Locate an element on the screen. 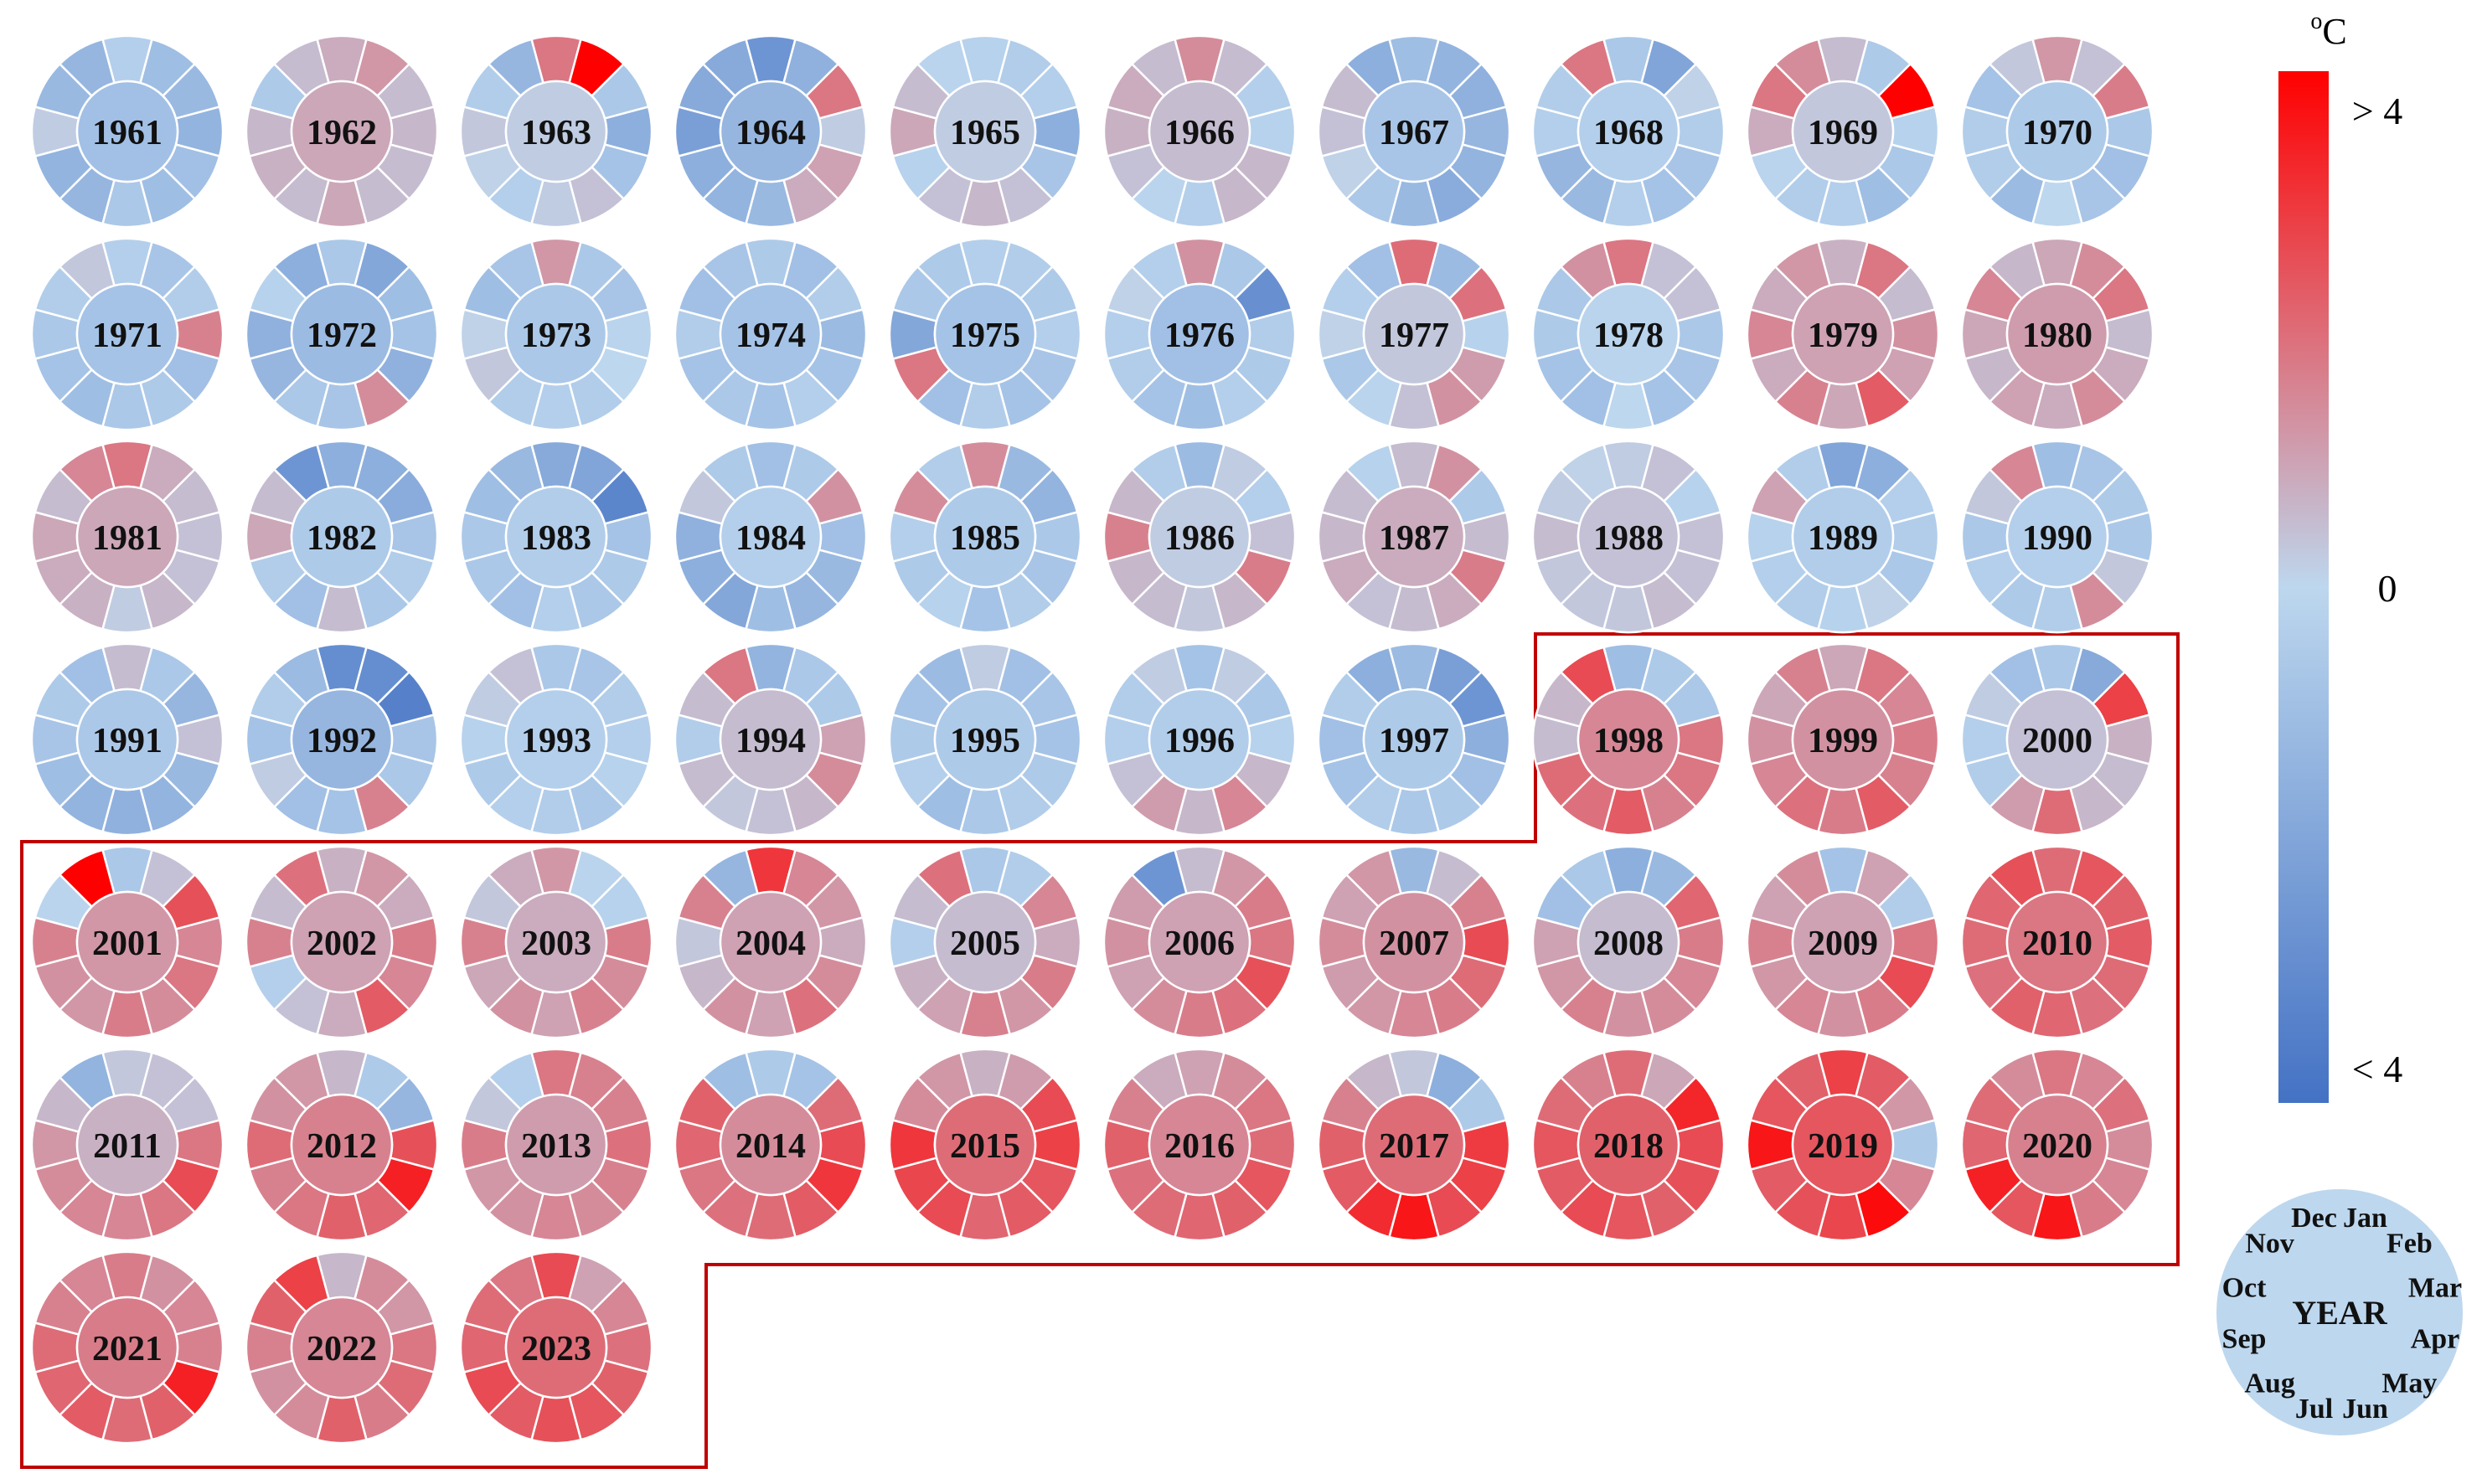  year-label-1995: 1995 is located at coordinates (985, 741).